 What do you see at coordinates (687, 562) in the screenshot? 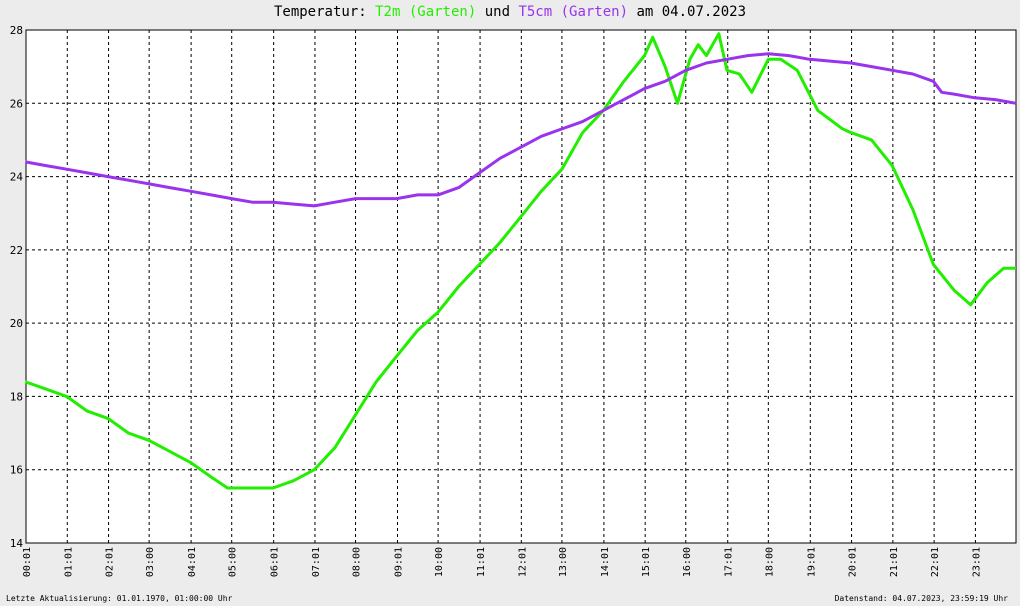
I see `x-tick-label: 16:00` at bounding box center [687, 562].